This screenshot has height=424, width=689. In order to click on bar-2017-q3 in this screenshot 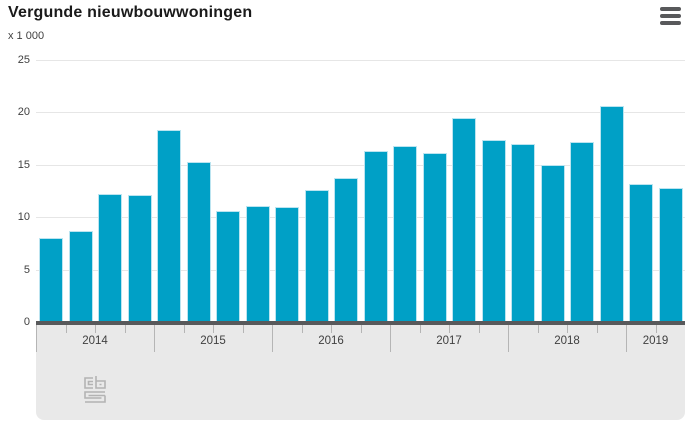, I will do `click(464, 219)`.